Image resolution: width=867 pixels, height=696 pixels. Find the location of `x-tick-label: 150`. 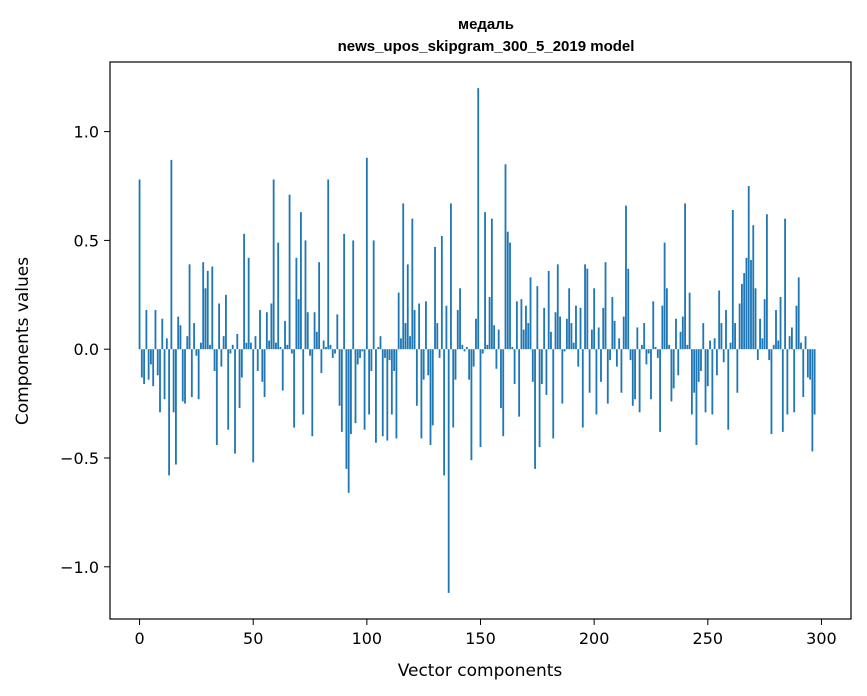

x-tick-label: 150 is located at coordinates (480, 638).